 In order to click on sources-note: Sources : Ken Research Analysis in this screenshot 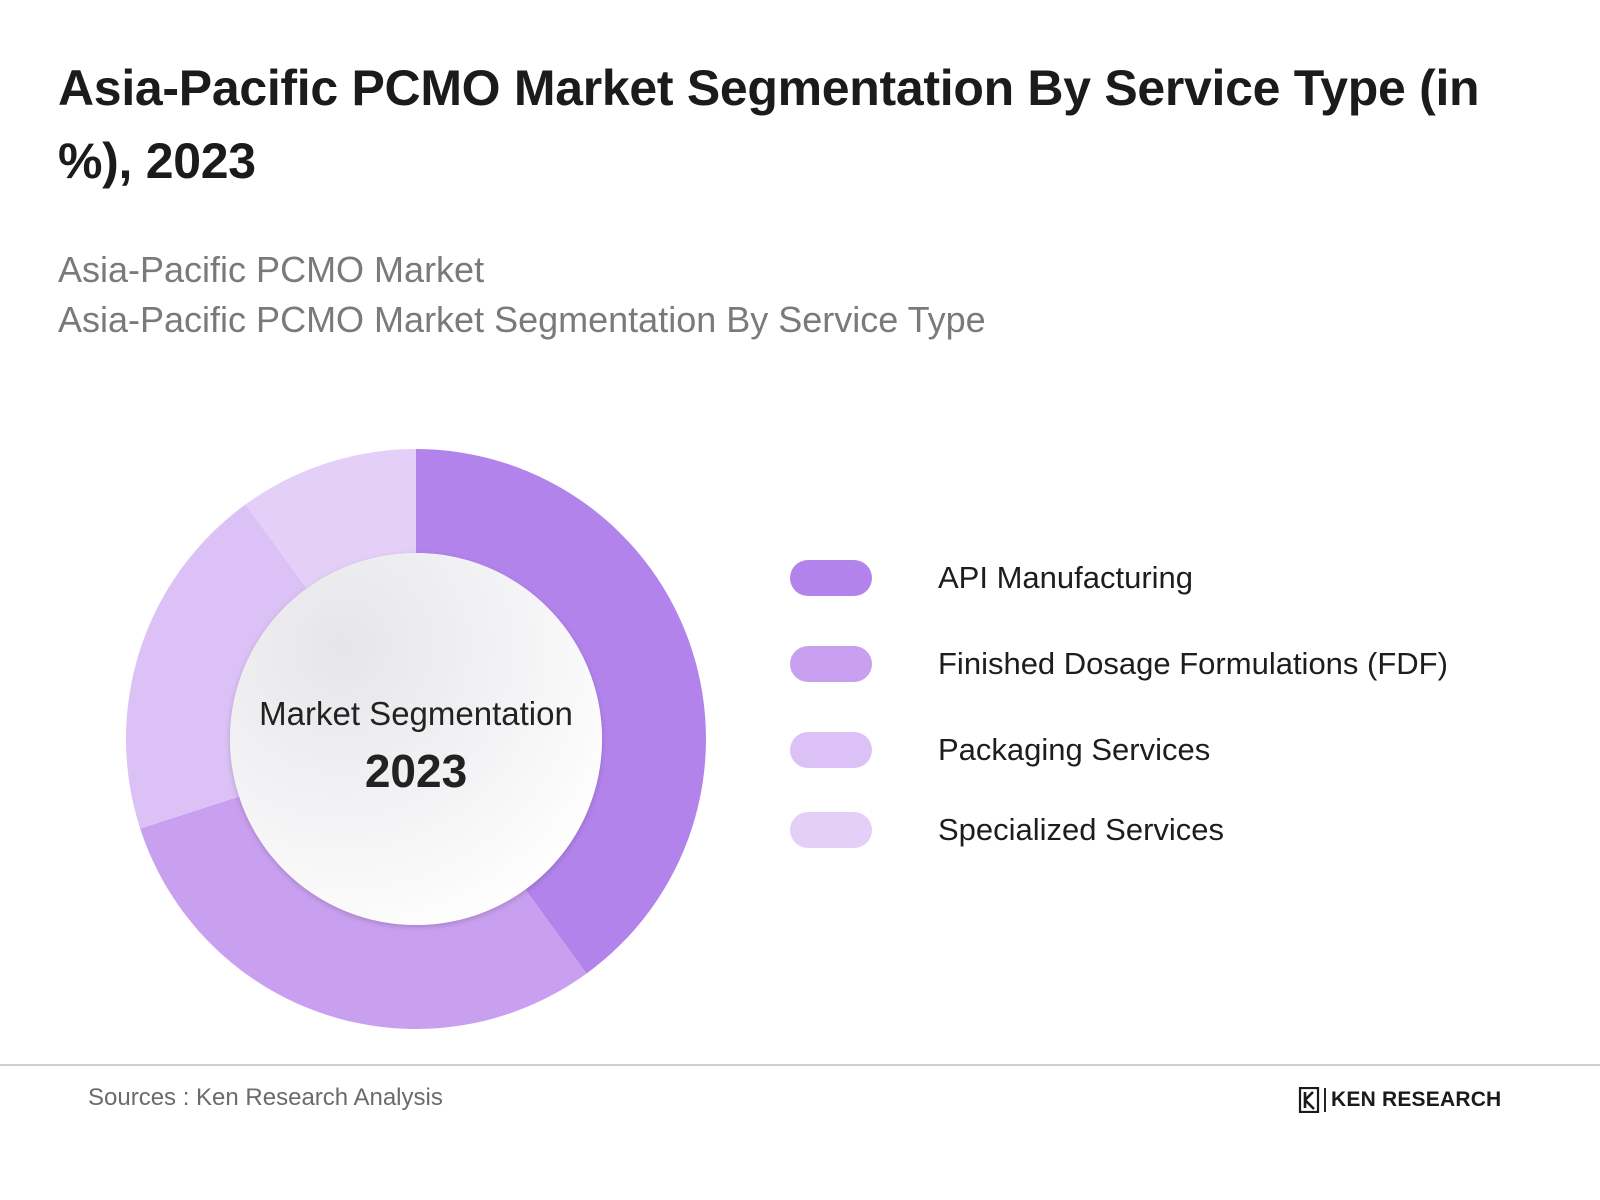, I will do `click(265, 1097)`.